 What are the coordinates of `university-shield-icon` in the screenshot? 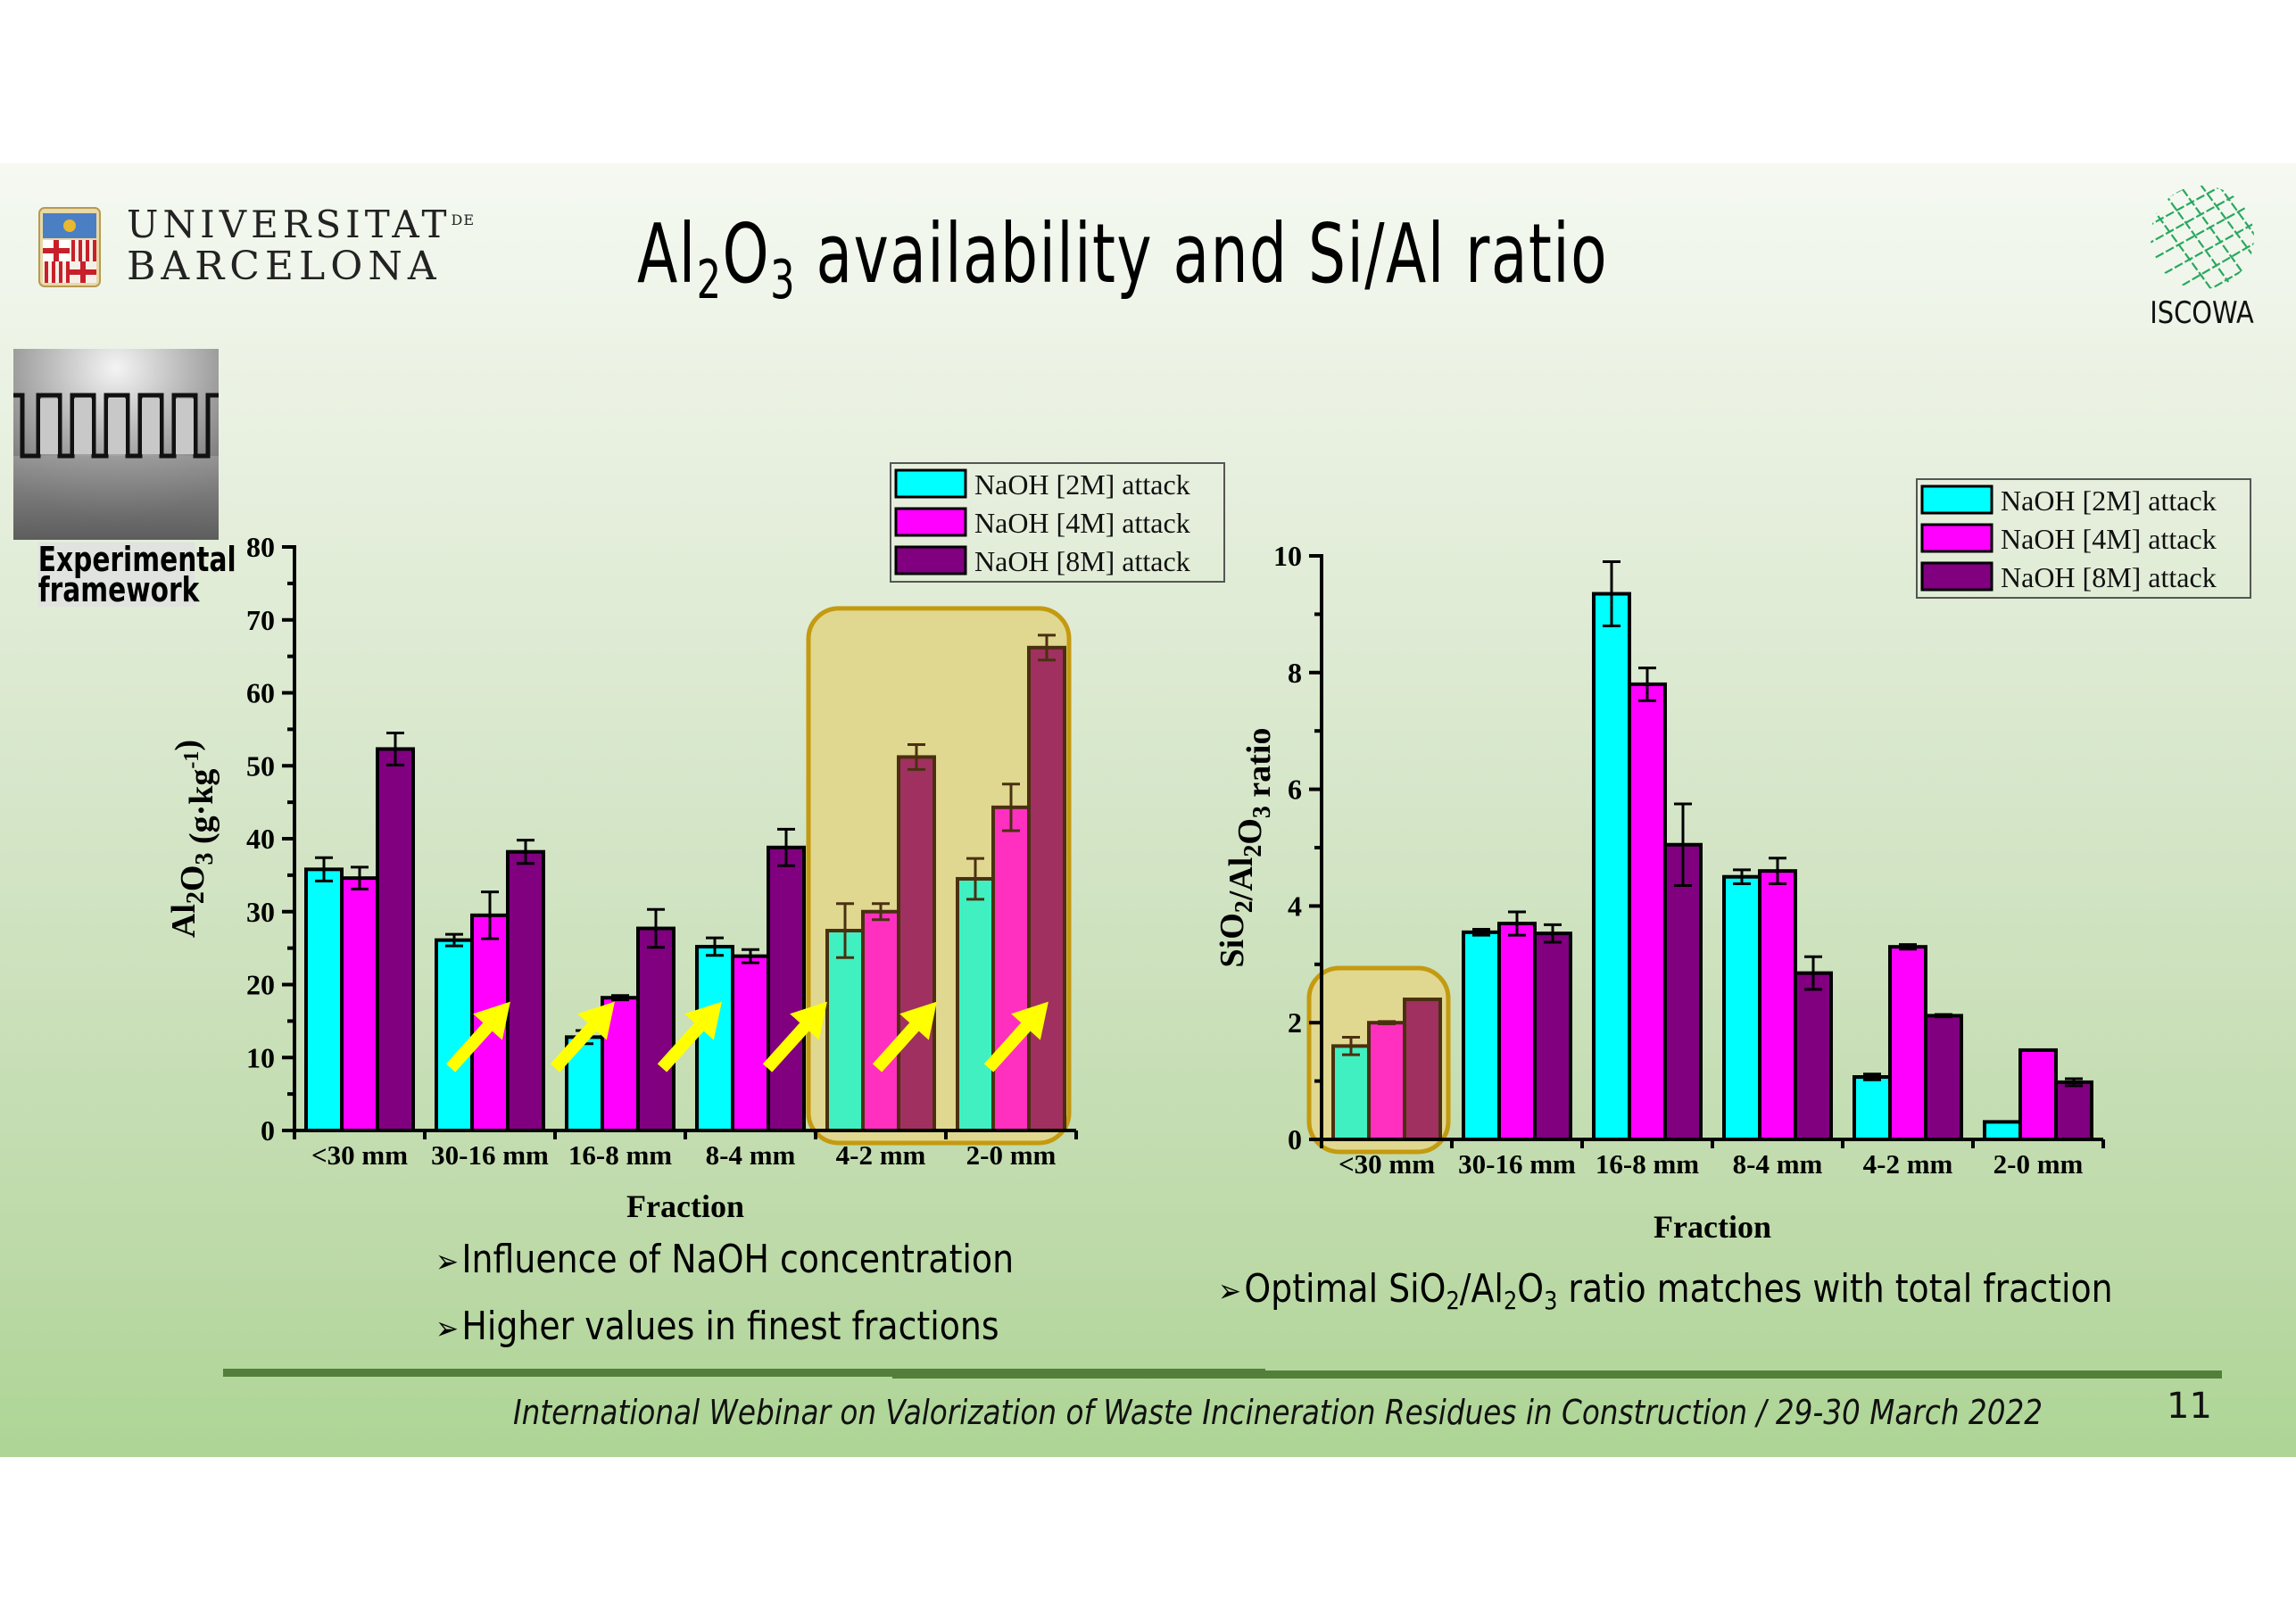 It's located at (69, 247).